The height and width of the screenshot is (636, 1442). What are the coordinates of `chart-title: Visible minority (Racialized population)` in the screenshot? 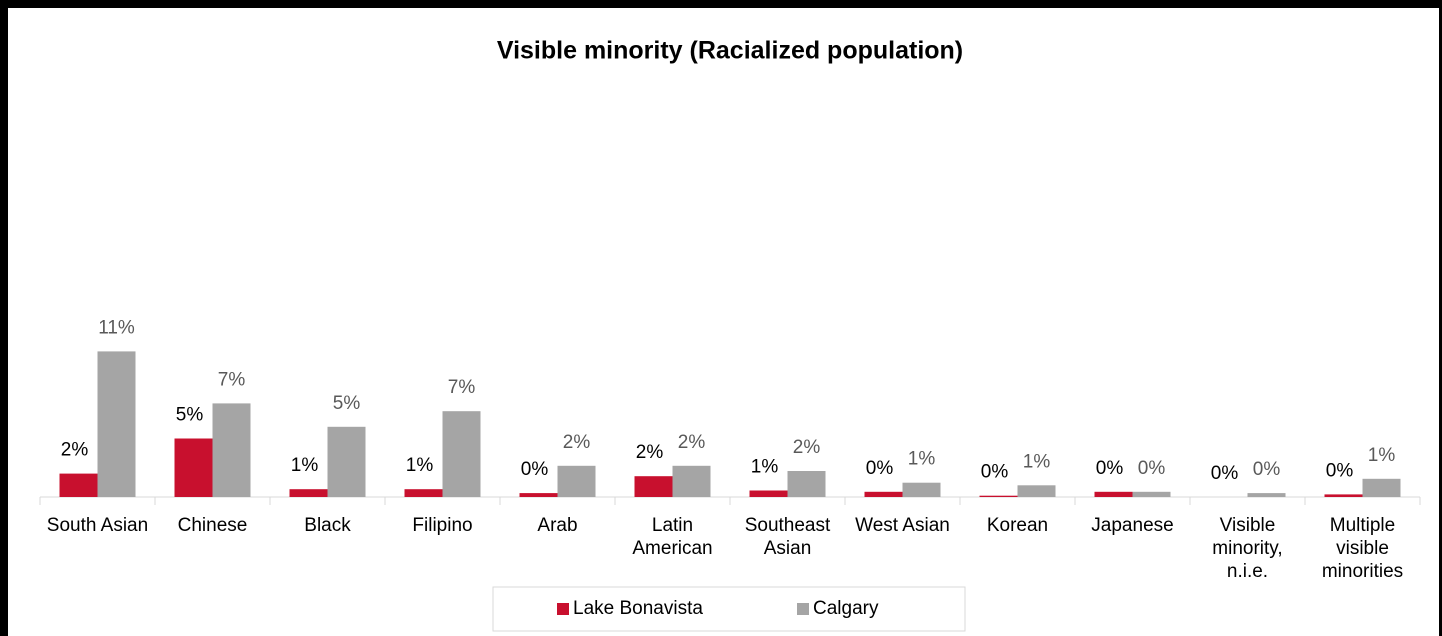 It's located at (730, 51).